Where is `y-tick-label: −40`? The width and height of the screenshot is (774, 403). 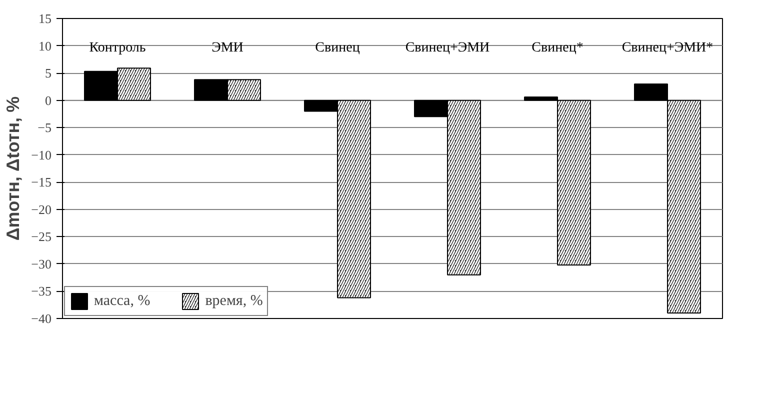 y-tick-label: −40 is located at coordinates (41, 318).